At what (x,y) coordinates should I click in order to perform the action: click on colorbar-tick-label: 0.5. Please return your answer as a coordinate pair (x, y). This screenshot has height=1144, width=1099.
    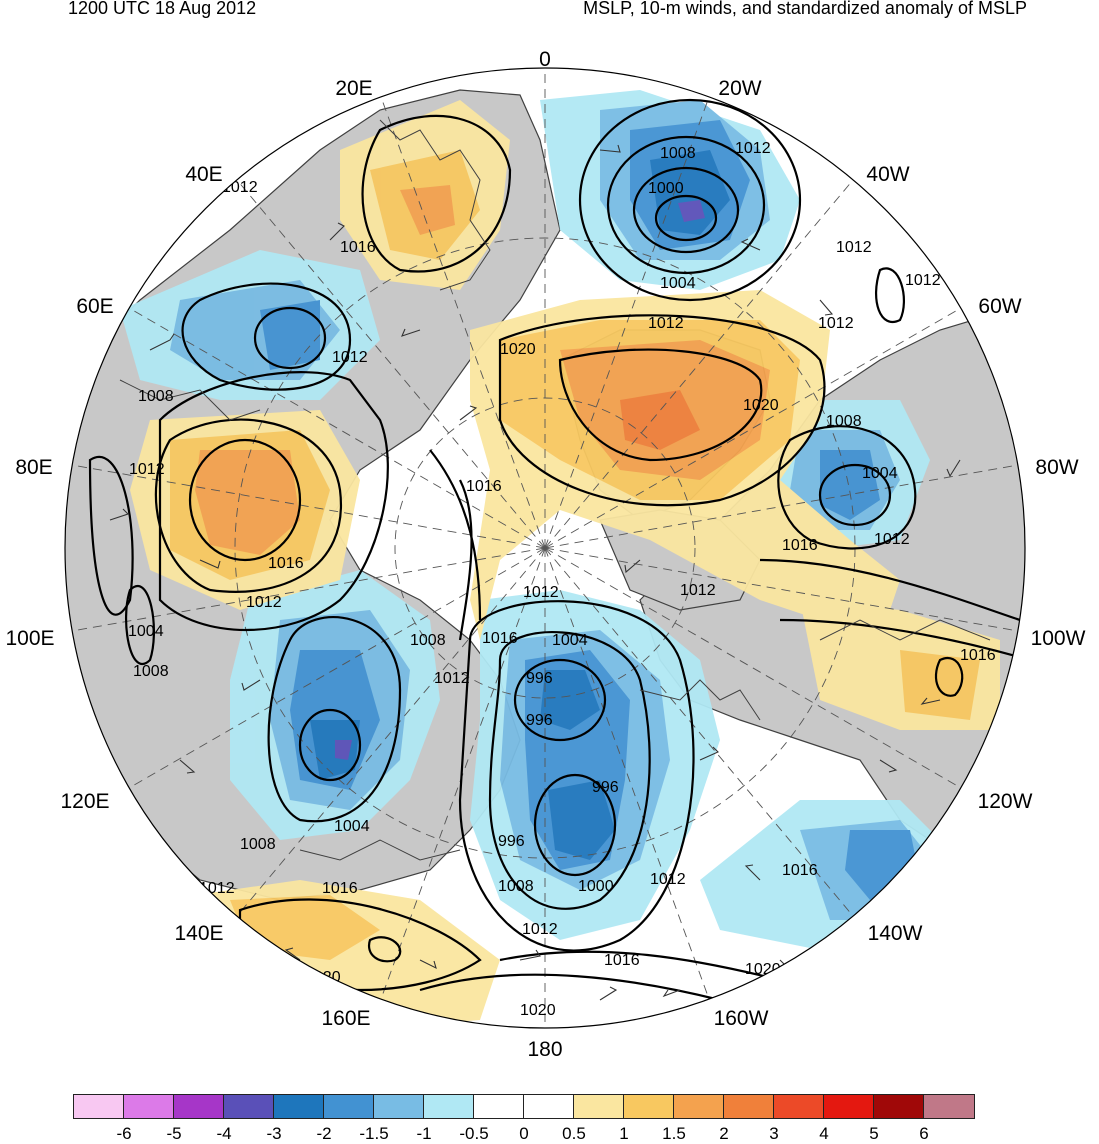
    Looking at the image, I should click on (574, 1133).